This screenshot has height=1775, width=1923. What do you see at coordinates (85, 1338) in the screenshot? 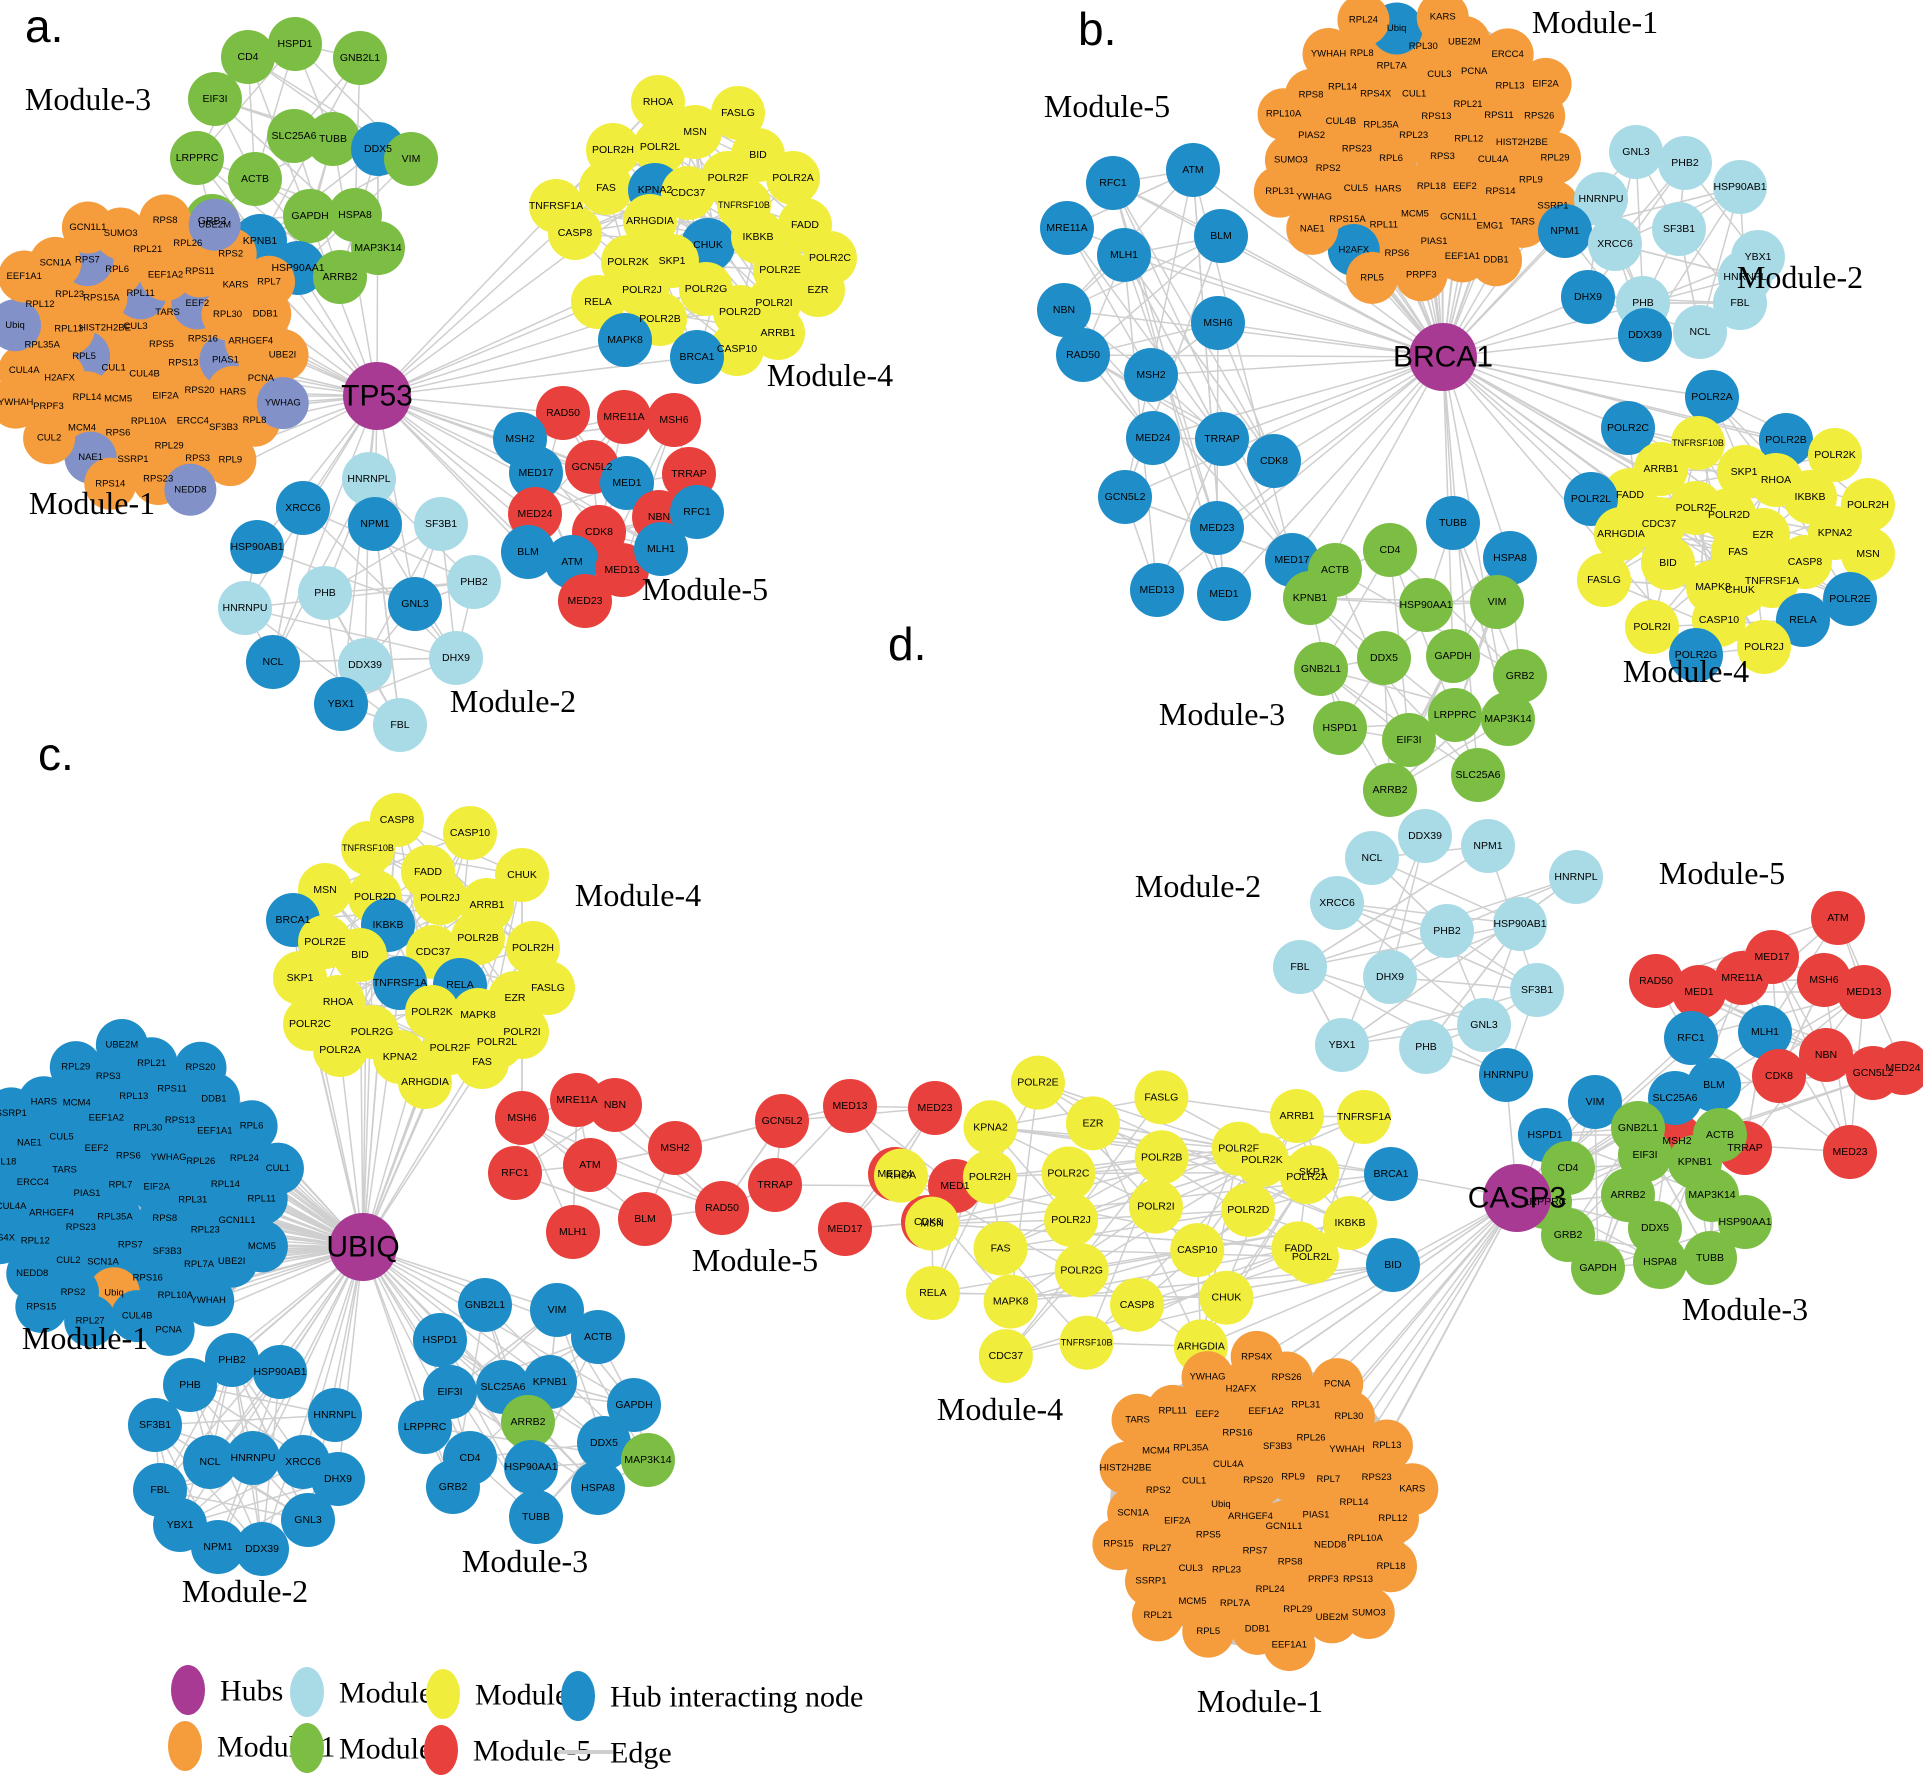
I see `module-label-c1: Module-1` at bounding box center [85, 1338].